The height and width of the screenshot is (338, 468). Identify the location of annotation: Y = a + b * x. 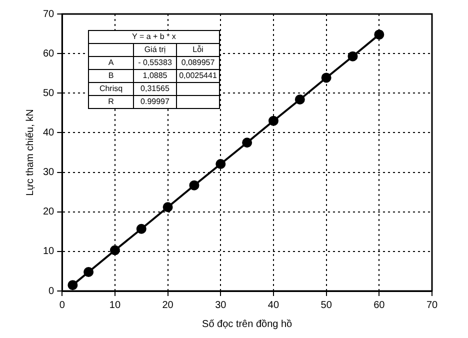
(154, 37).